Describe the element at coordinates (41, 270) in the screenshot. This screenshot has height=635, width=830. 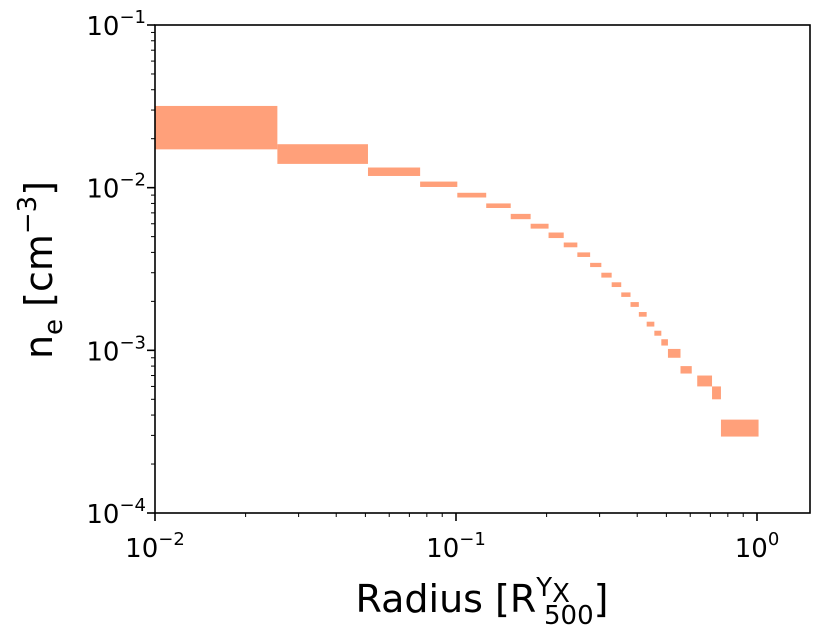
I see `y-axis-label: ne [cm−3]` at that location.